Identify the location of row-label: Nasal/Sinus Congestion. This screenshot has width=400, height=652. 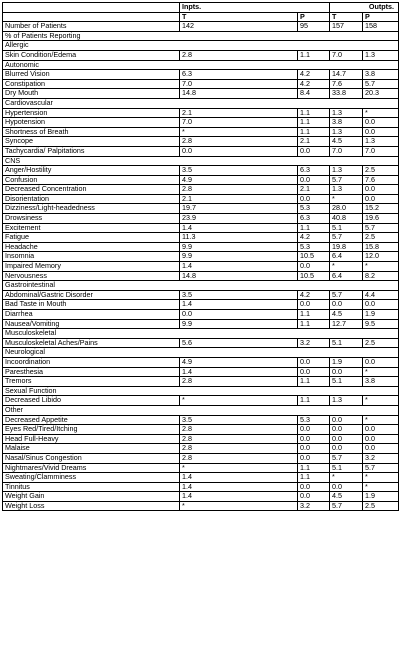
(91, 458).